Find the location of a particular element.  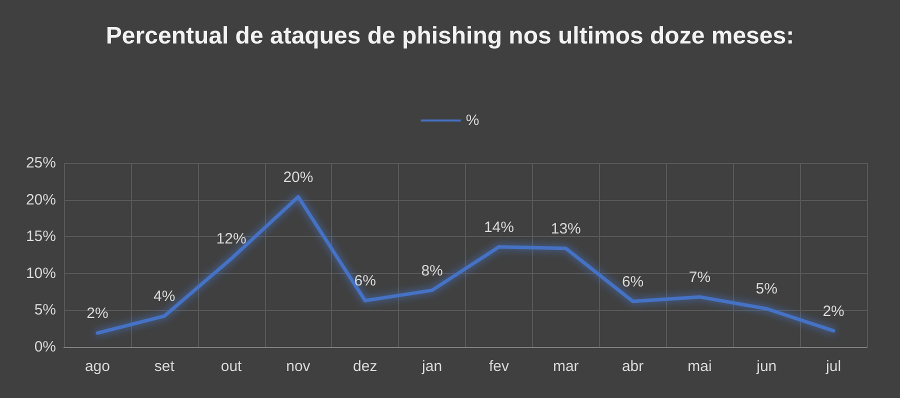

x-tick-label: mar is located at coordinates (565, 366).